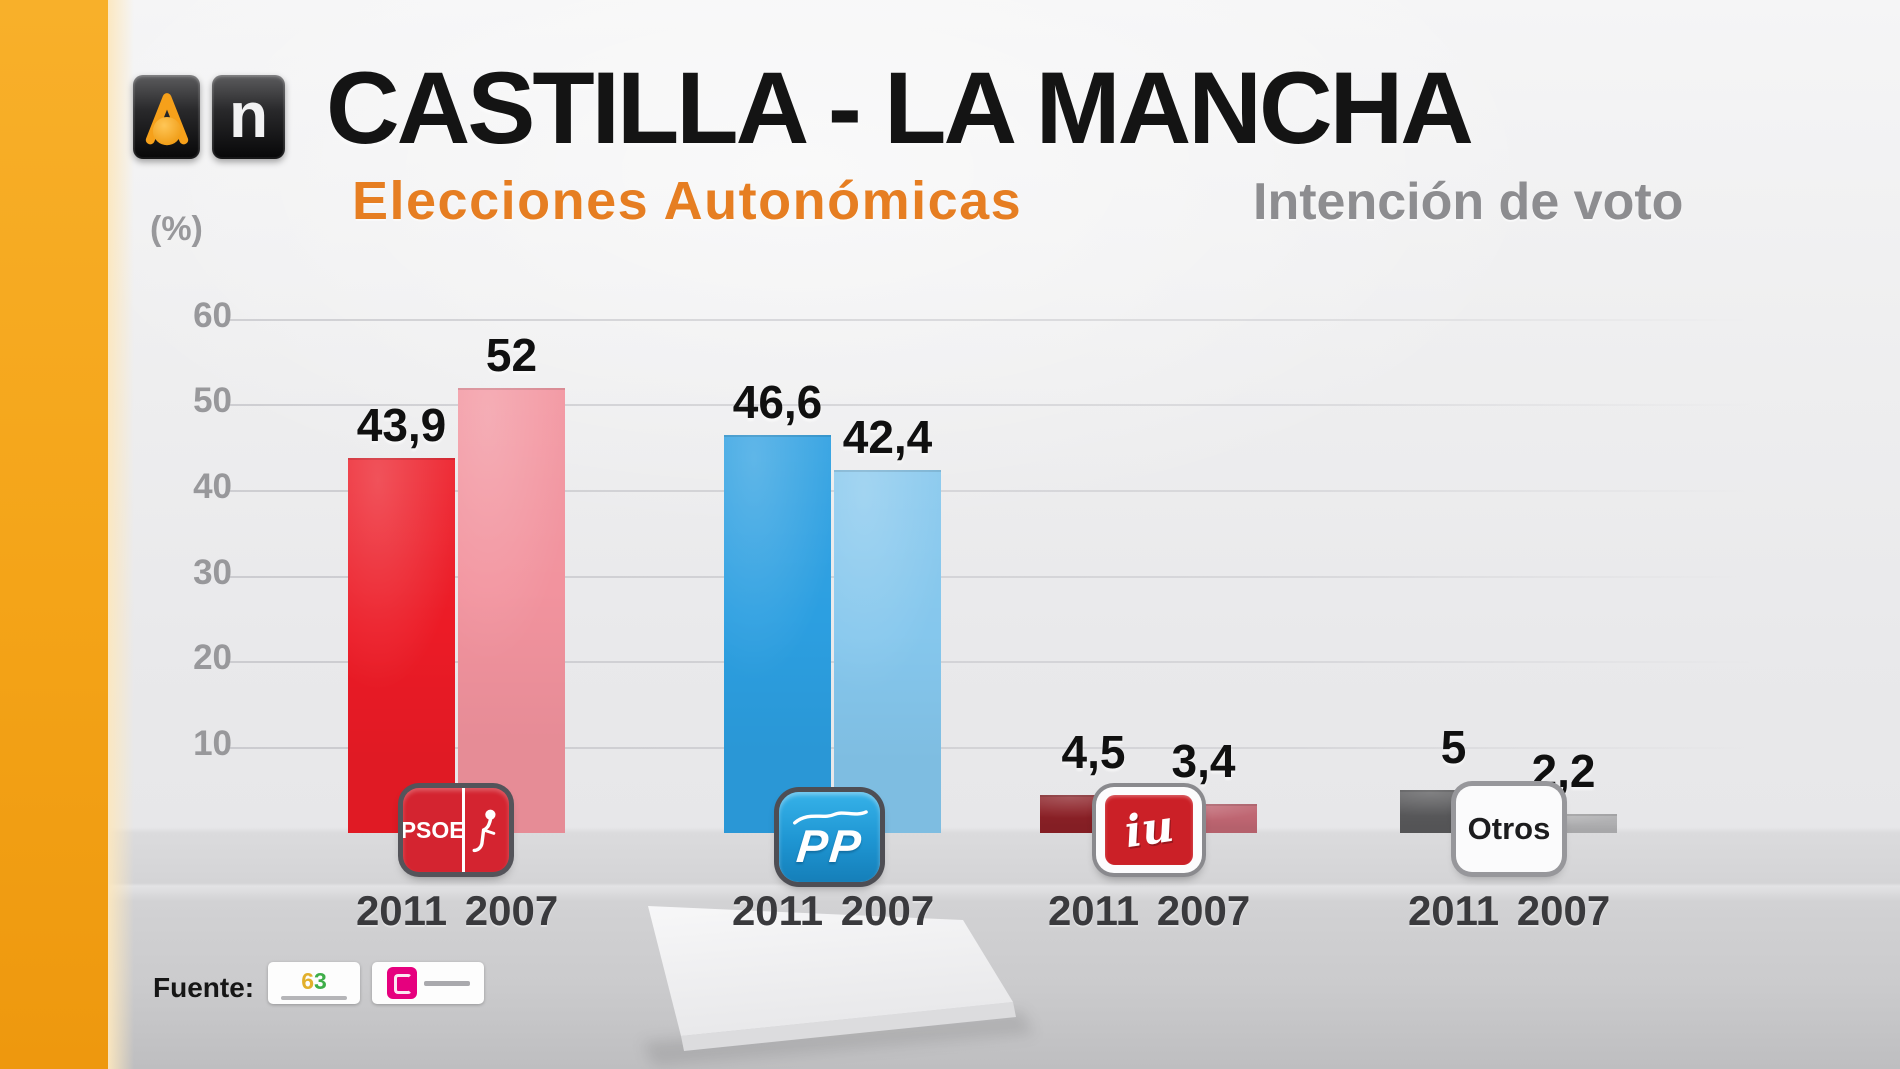  What do you see at coordinates (121, 534) in the screenshot?
I see `band-fade` at bounding box center [121, 534].